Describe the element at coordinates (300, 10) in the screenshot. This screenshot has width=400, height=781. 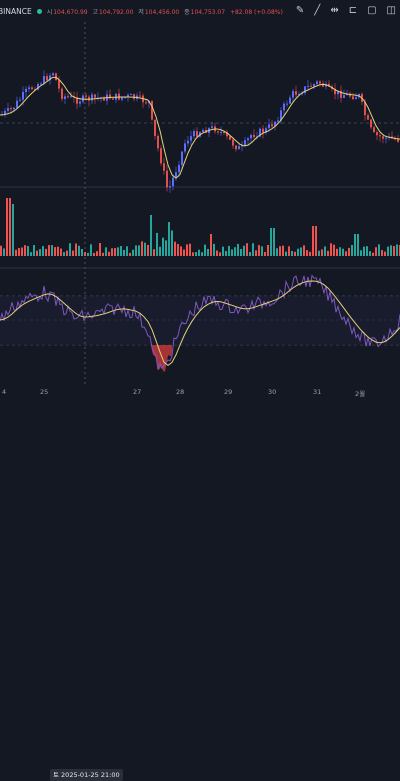
I see `draw-icon: ✎` at that location.